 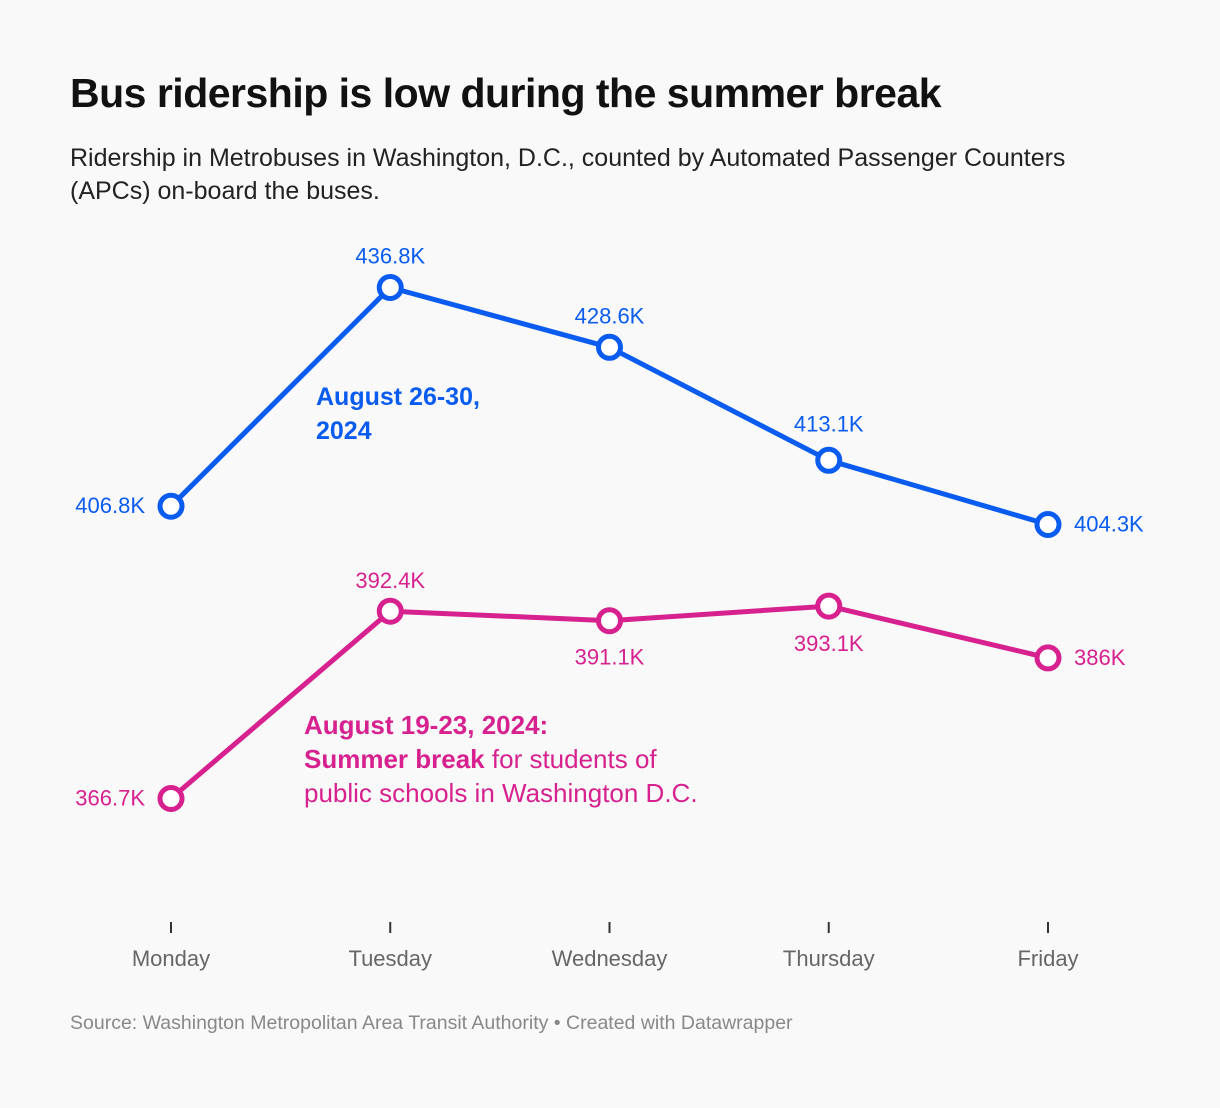 What do you see at coordinates (829, 423) in the screenshot?
I see `data-label: 413.1K` at bounding box center [829, 423].